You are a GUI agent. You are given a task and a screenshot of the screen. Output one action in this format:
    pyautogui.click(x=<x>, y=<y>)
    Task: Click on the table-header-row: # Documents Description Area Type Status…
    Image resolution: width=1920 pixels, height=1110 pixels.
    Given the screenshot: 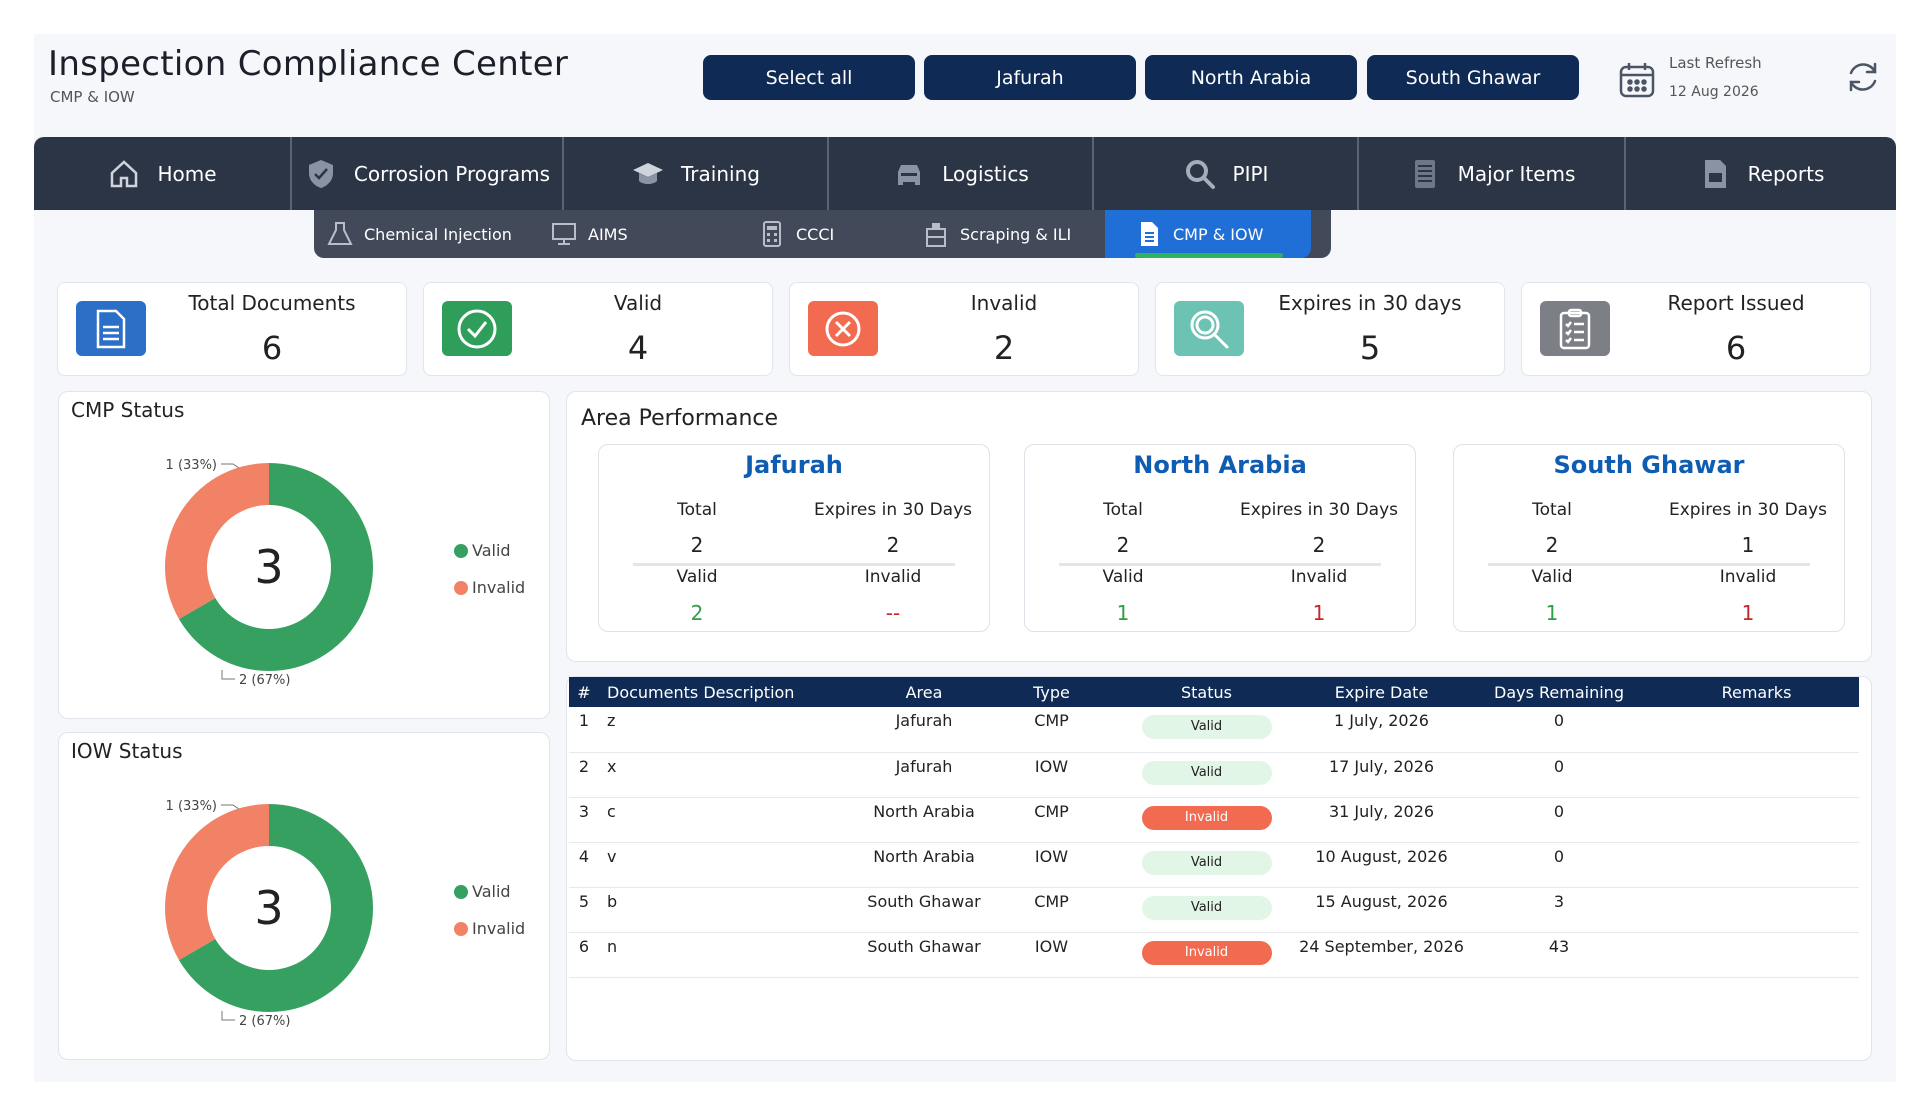 What is the action you would take?
    pyautogui.click(x=1214, y=692)
    